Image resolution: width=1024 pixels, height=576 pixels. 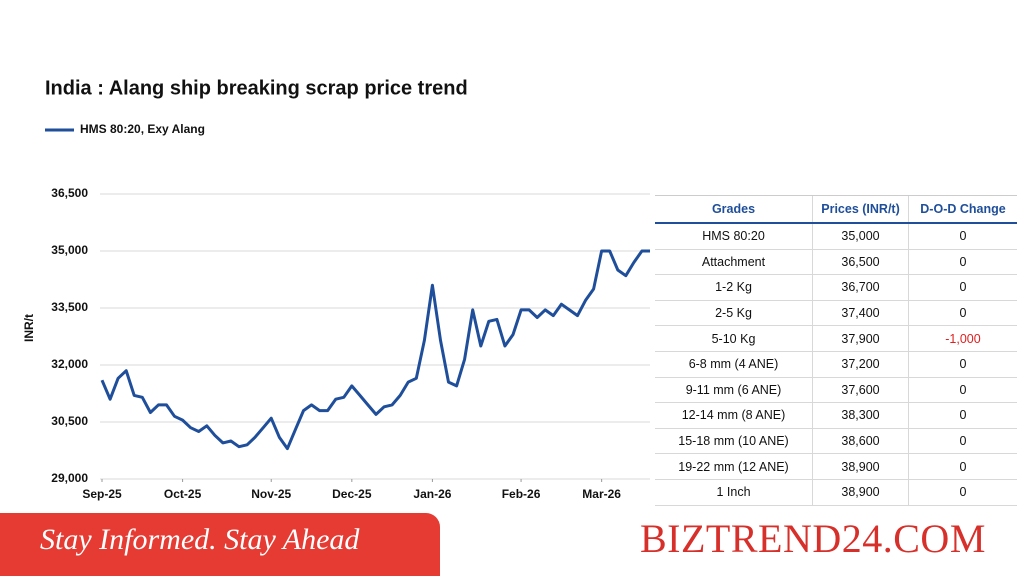 I want to click on x-tick-label: Oct-25, so click(x=183, y=494).